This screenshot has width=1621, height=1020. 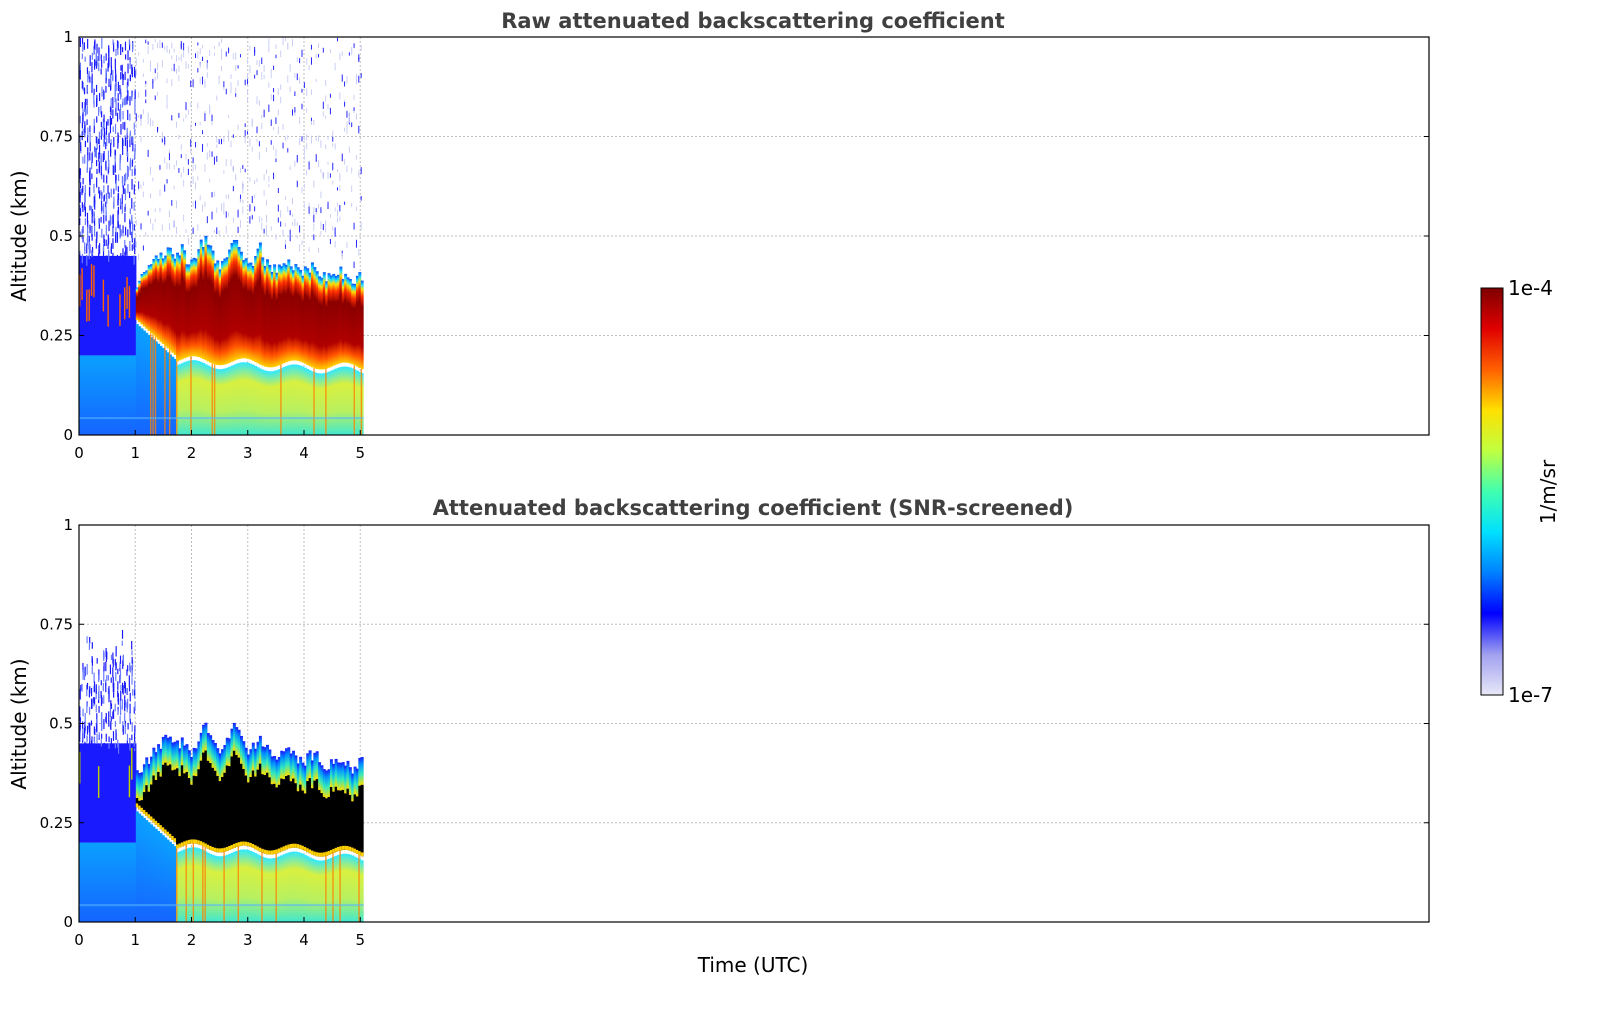 What do you see at coordinates (68, 435) in the screenshot?
I see `y-tick-label: 0` at bounding box center [68, 435].